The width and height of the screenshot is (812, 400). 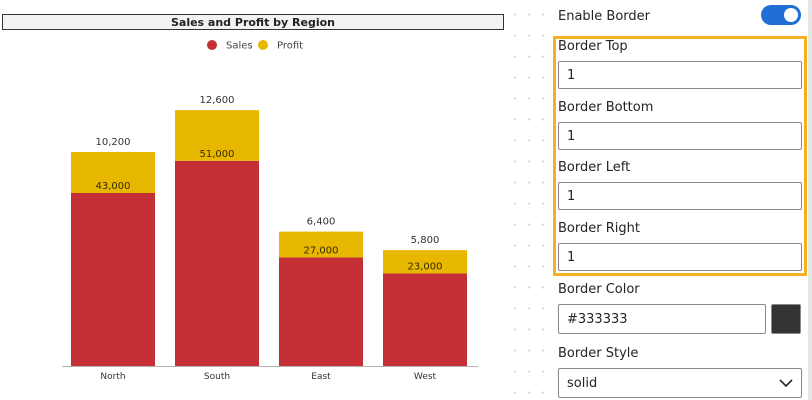 I want to click on border-style-label: Border Style, so click(x=598, y=353).